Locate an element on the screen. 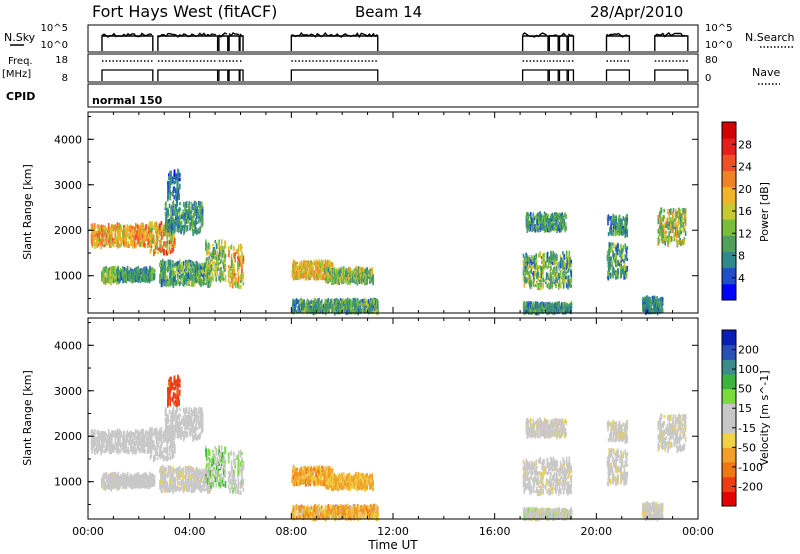 This screenshot has width=800, height=554. noise-tick-top: 10^5 is located at coordinates (54, 28).